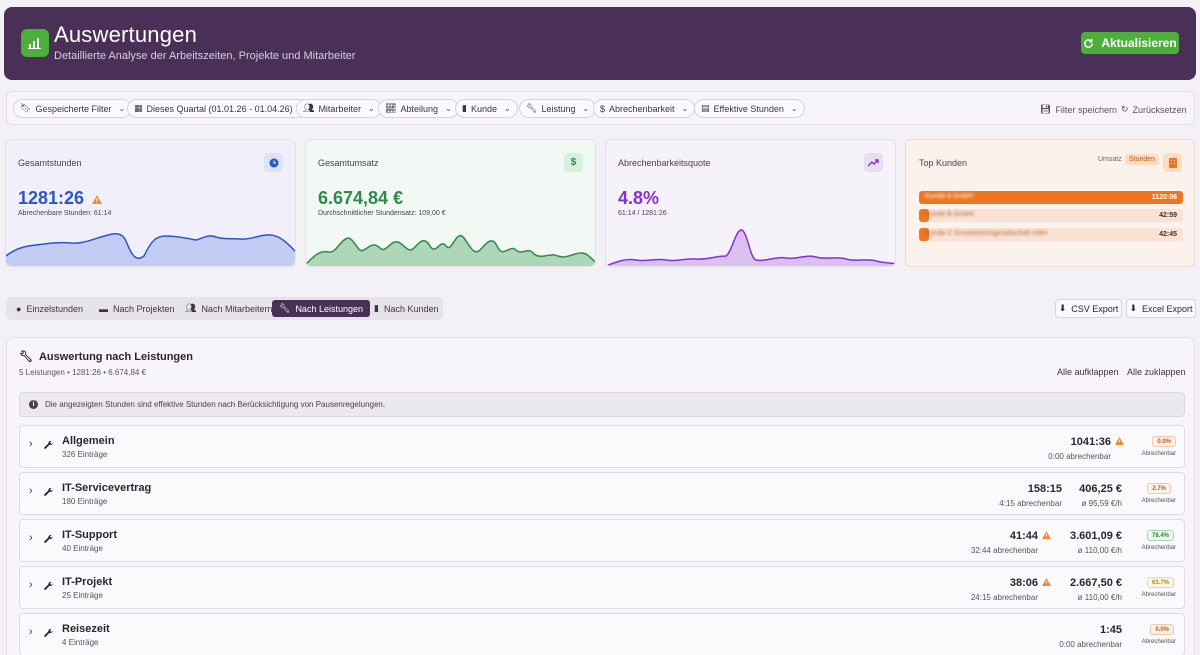  I want to click on reset-filter-button: ↻ Zurücksetzen, so click(1154, 109).